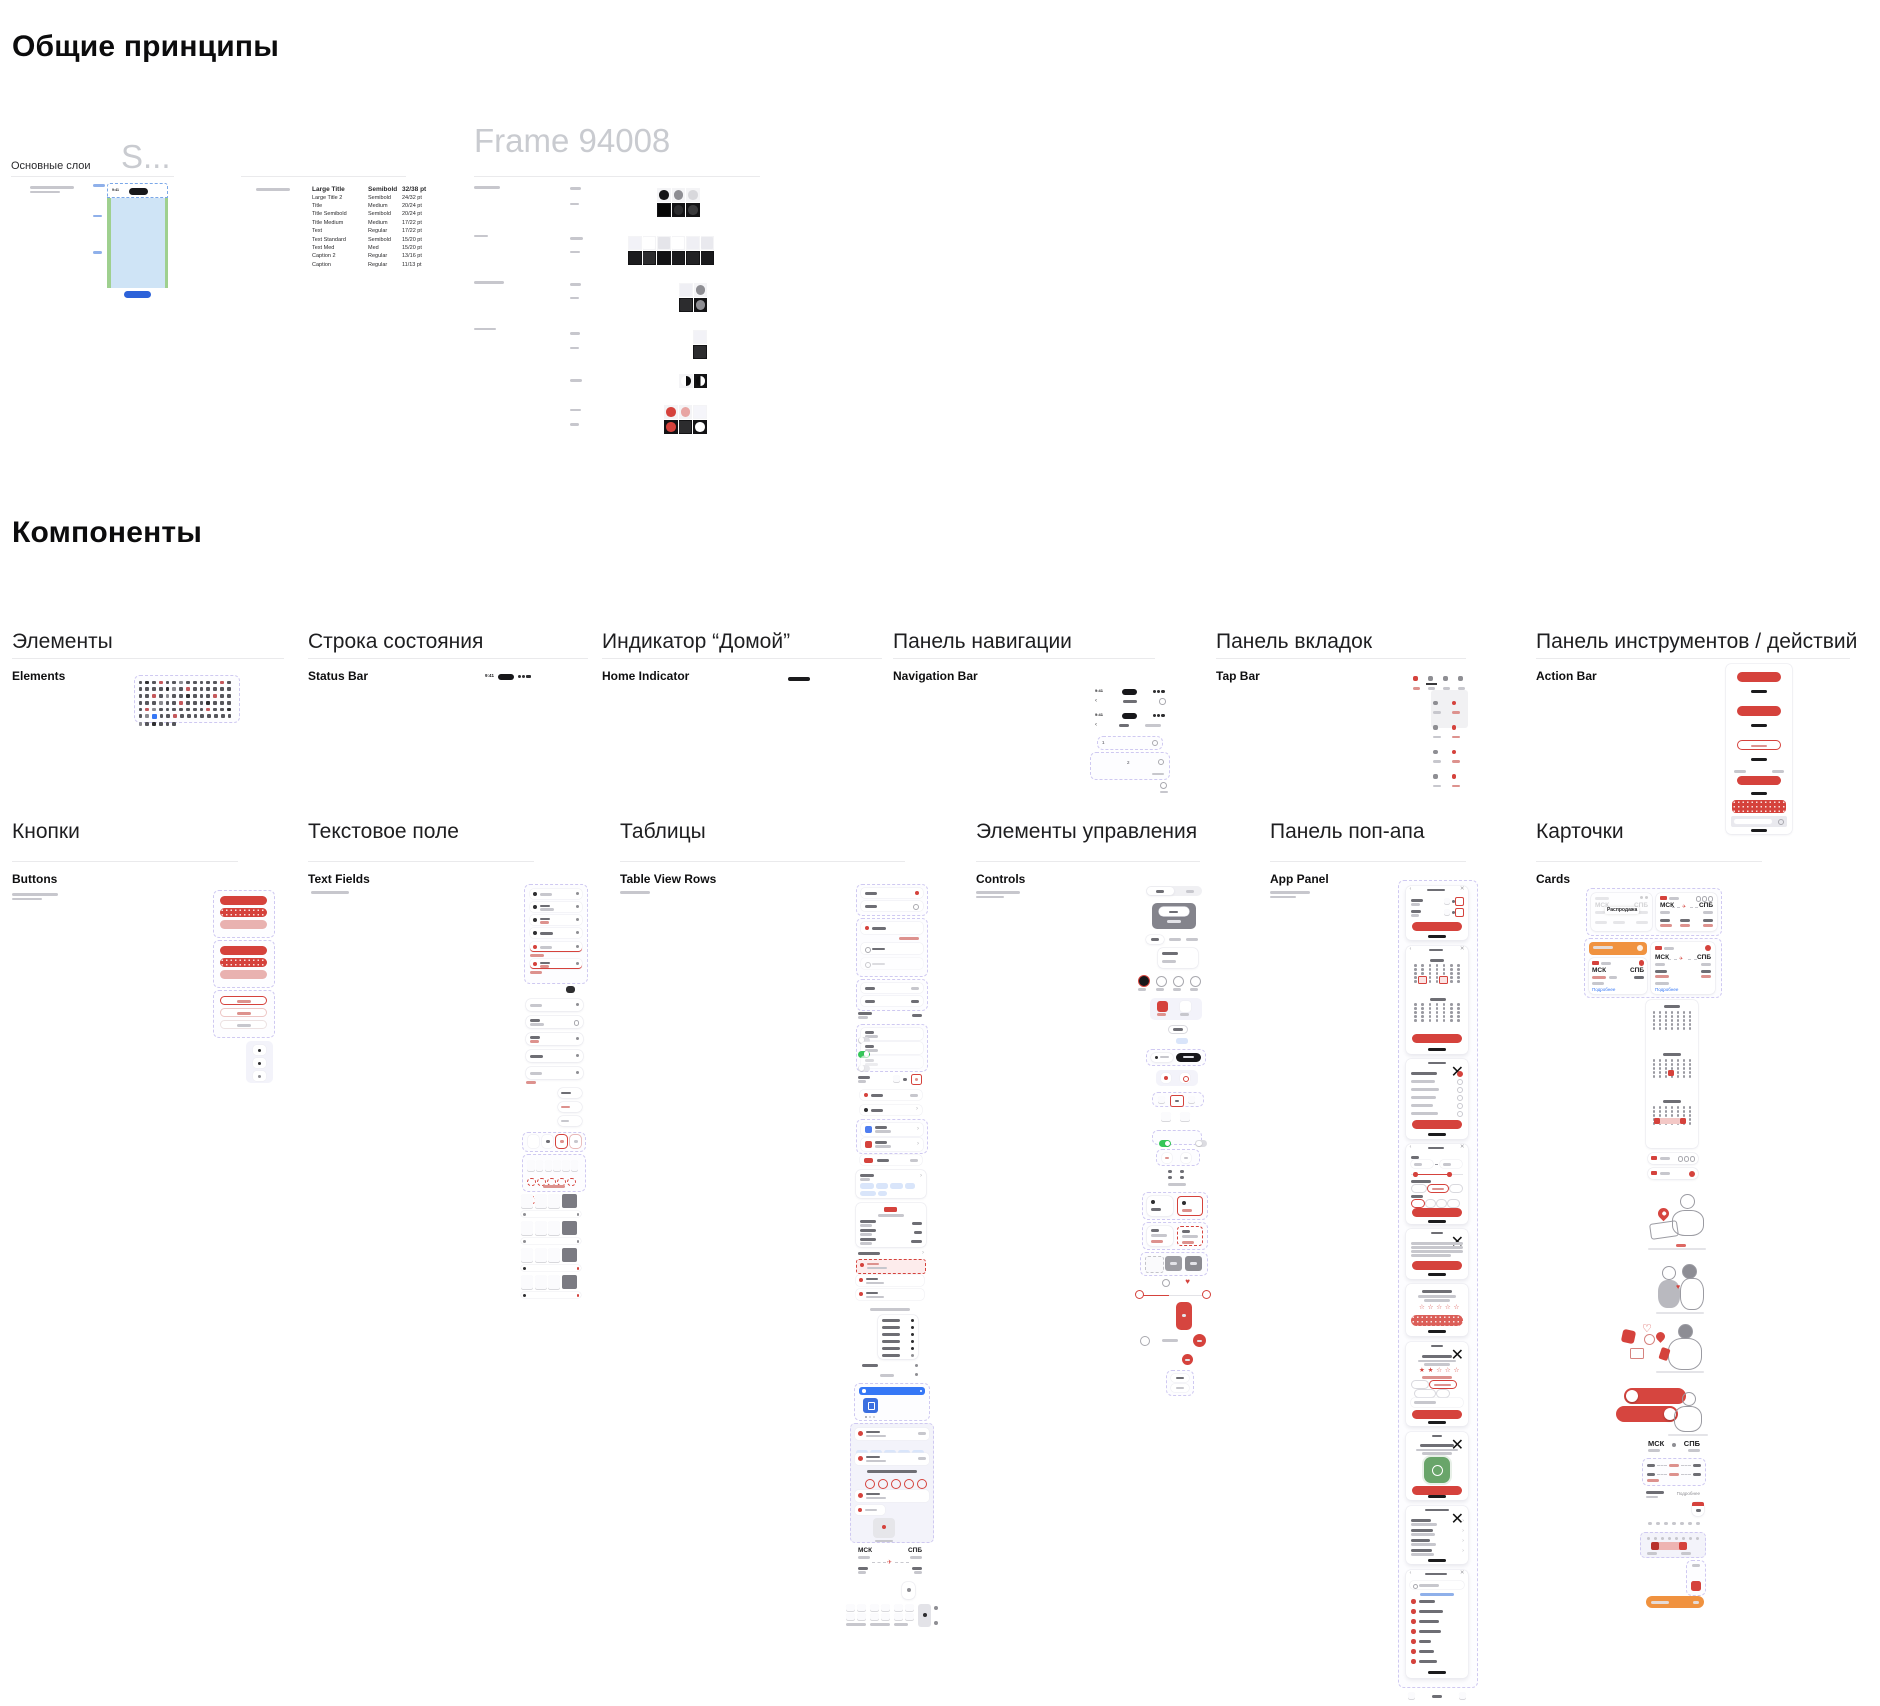 This screenshot has height=1706, width=1880. What do you see at coordinates (1418, 1203) in the screenshot?
I see `filter-chip-selected` at bounding box center [1418, 1203].